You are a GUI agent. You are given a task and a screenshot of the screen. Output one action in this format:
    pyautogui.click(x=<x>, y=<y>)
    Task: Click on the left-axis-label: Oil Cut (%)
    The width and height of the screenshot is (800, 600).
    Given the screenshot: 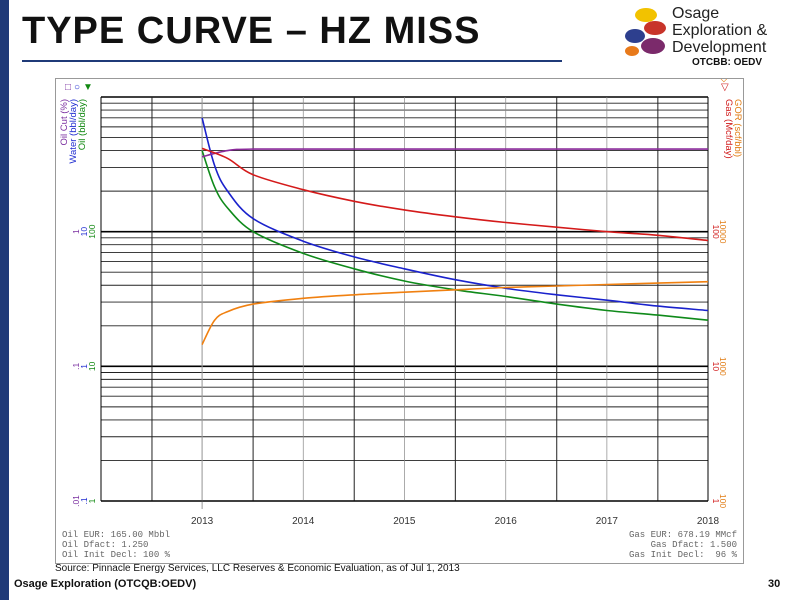 What is the action you would take?
    pyautogui.click(x=64, y=122)
    